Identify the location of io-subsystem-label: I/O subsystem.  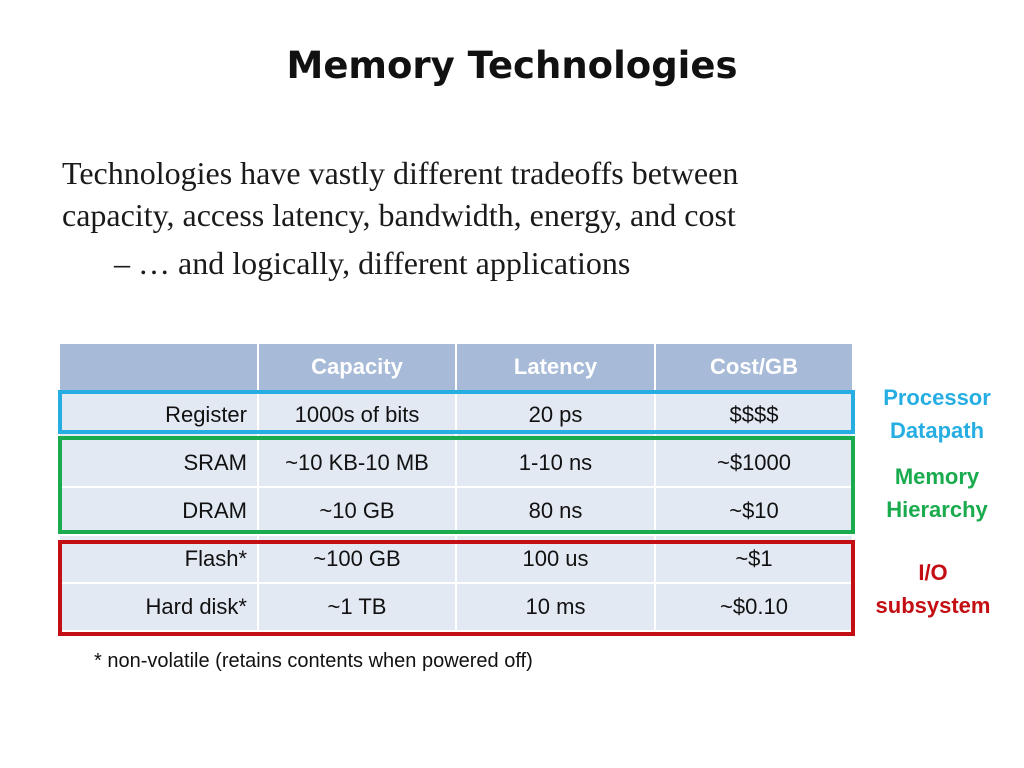
(933, 589).